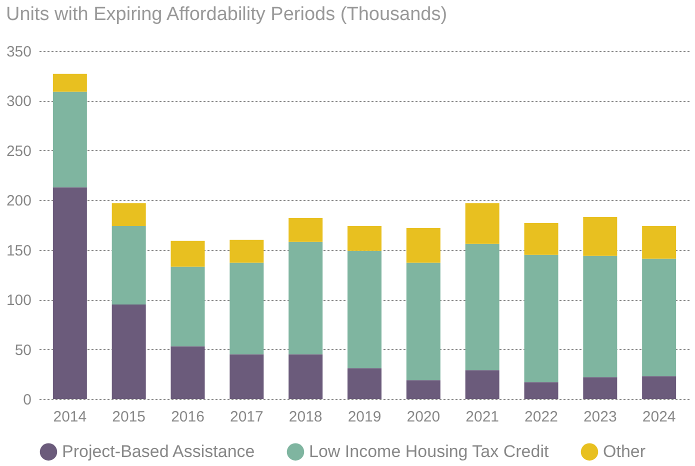 This screenshot has width=695, height=466. I want to click on x-tick-label: 2021, so click(483, 417).